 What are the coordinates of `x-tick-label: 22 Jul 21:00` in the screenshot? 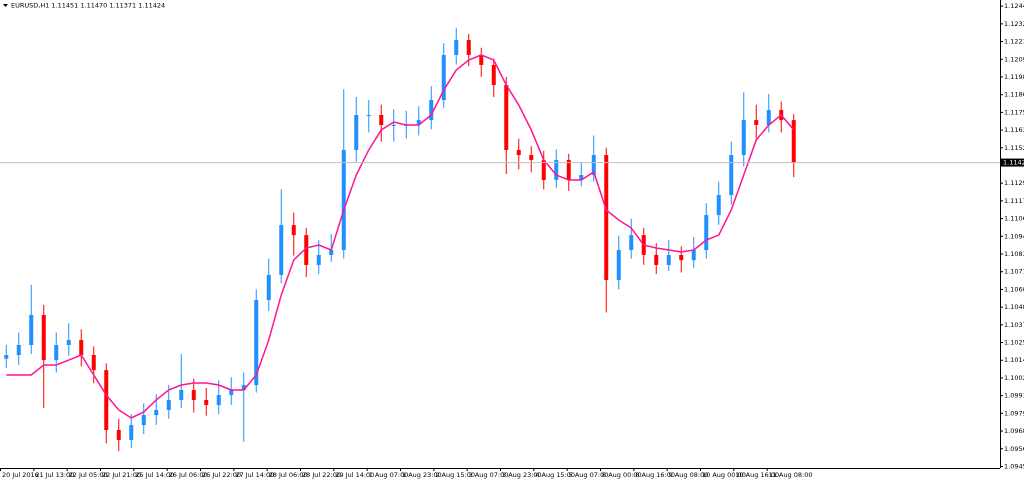 It's located at (121, 475).